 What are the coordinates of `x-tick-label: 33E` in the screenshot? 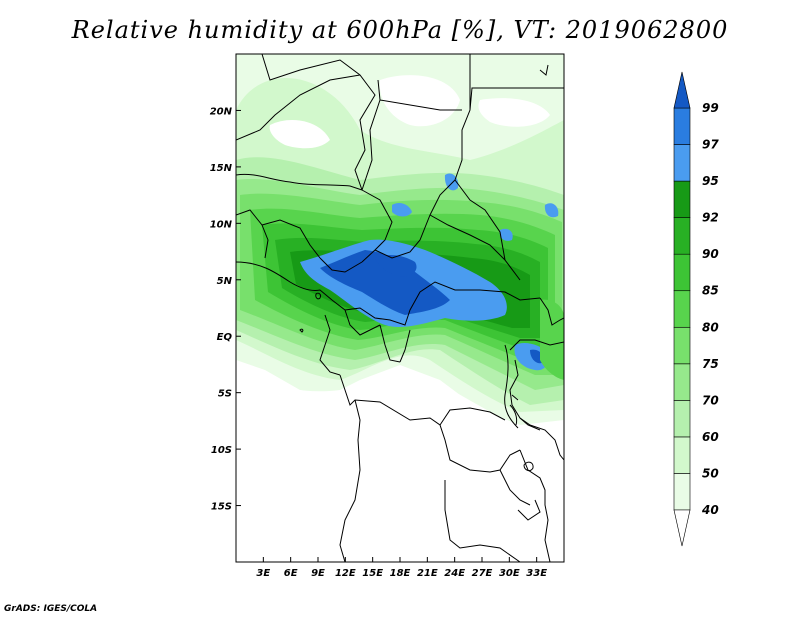 It's located at (536, 573).